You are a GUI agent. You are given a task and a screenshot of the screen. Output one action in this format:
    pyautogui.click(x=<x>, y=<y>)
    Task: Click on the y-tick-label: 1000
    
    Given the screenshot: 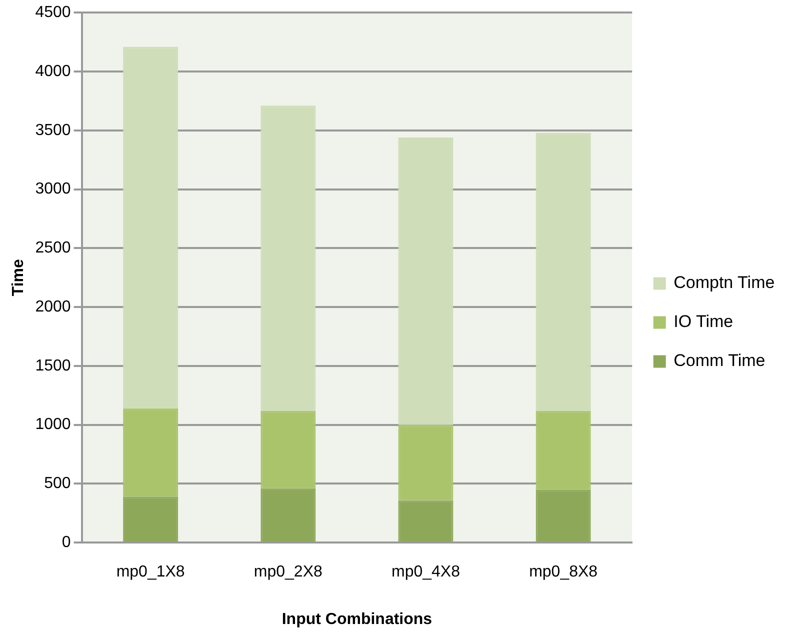 What is the action you would take?
    pyautogui.click(x=53, y=425)
    